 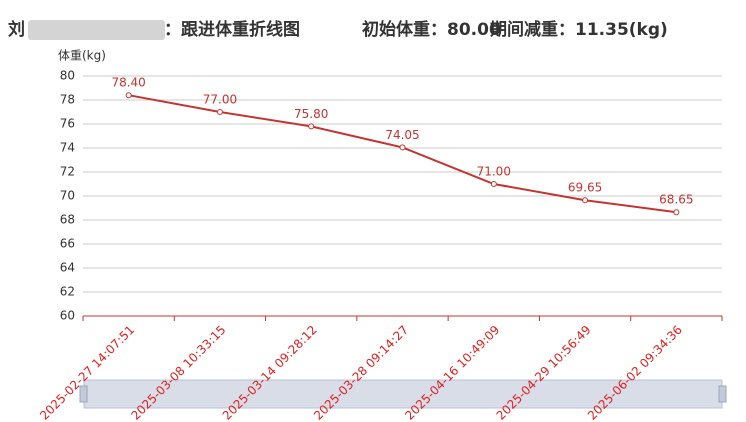 I want to click on data-label: 69.65, so click(x=585, y=188).